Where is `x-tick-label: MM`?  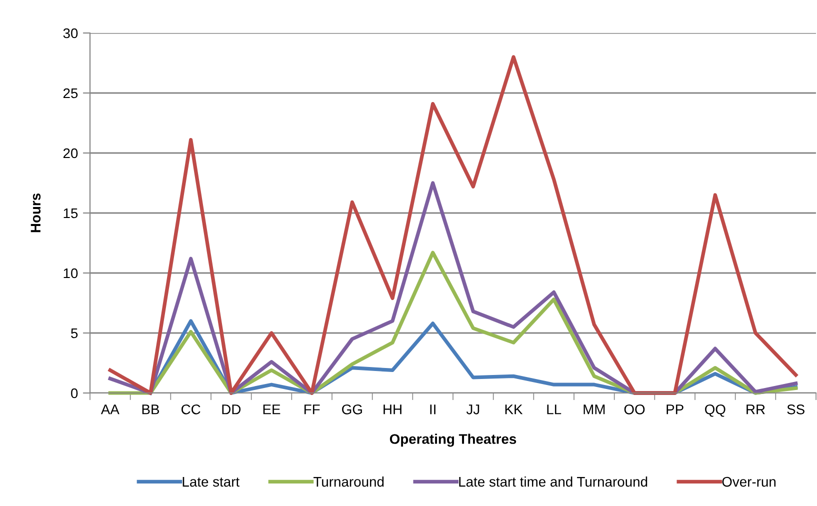
x-tick-label: MM is located at coordinates (594, 409).